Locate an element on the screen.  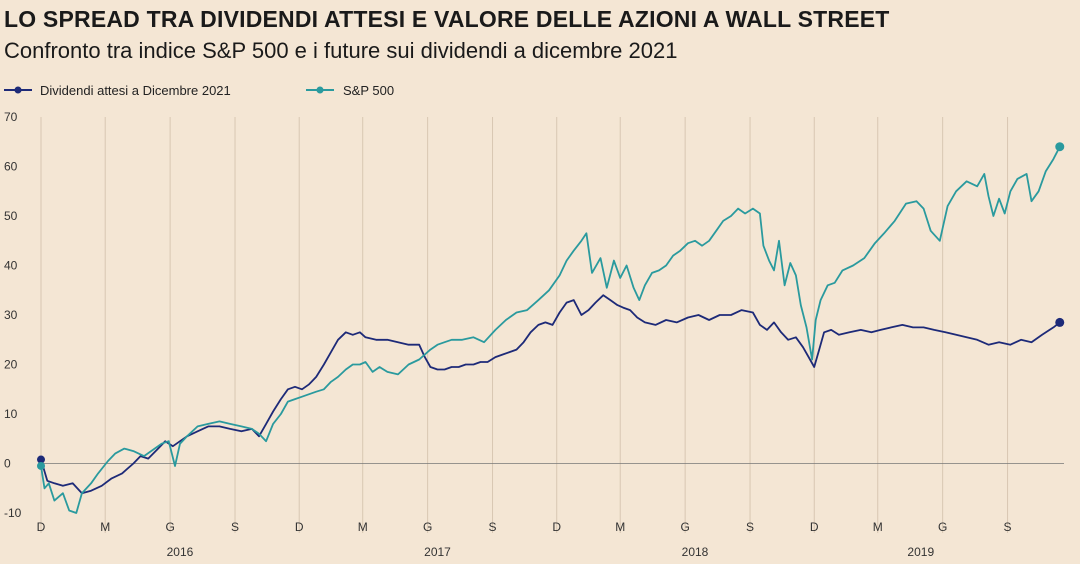
y-tick-label: 0 is located at coordinates (7, 464).